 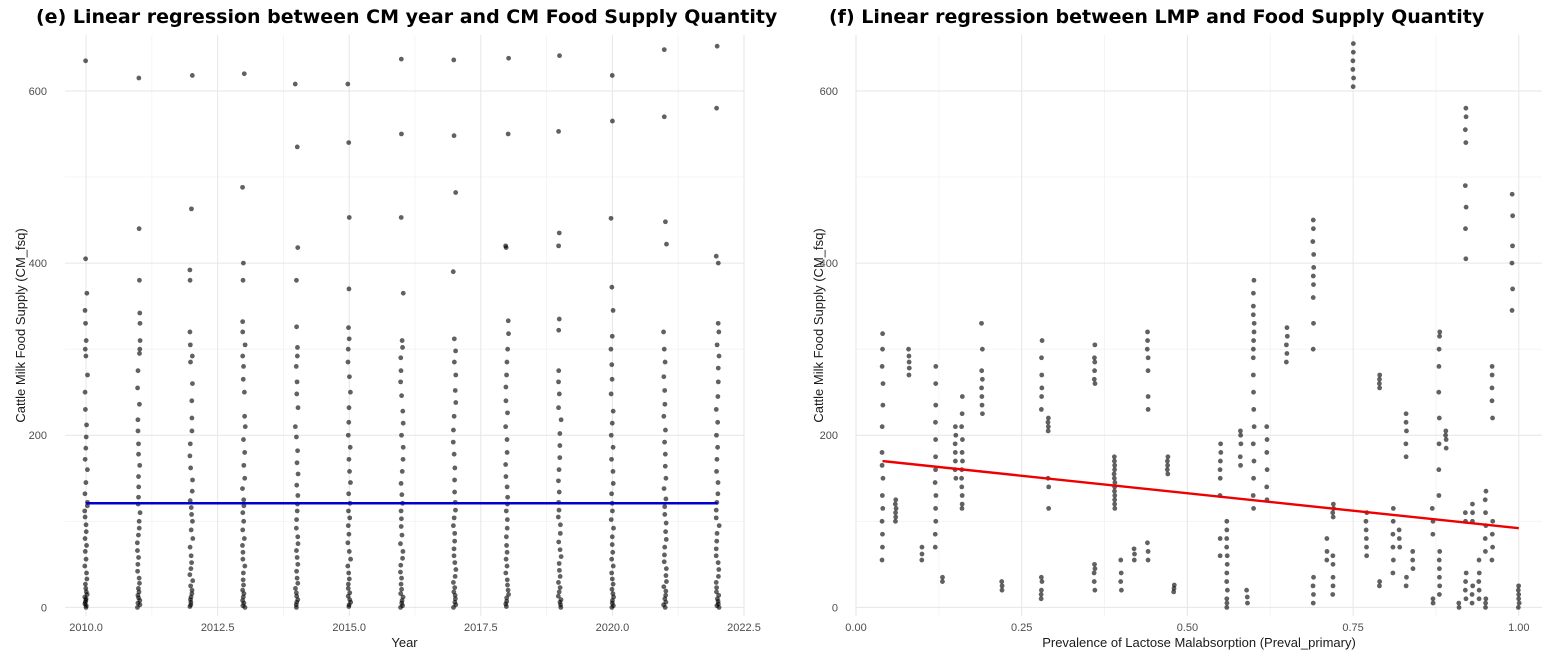 What do you see at coordinates (1200, 494) in the screenshot?
I see `regression-line` at bounding box center [1200, 494].